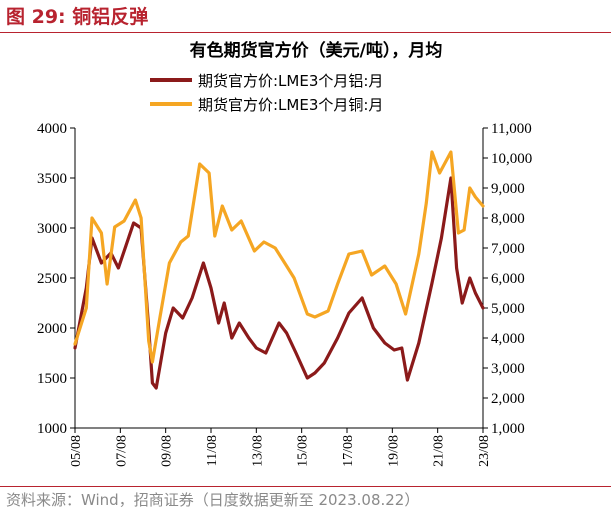 This screenshot has width=611, height=521. What do you see at coordinates (52, 429) in the screenshot?
I see `y-left-tick-label: 1000` at bounding box center [52, 429].